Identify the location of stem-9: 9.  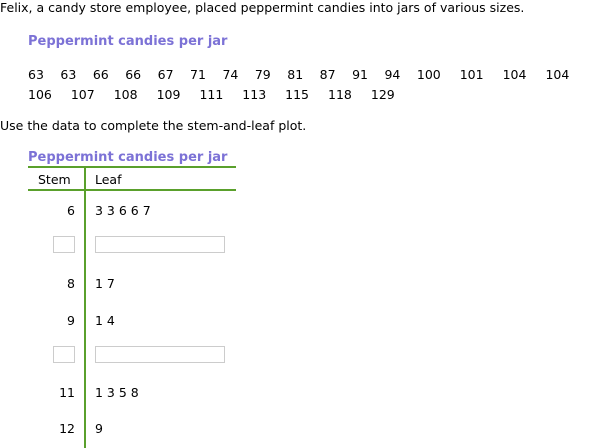
(71, 320).